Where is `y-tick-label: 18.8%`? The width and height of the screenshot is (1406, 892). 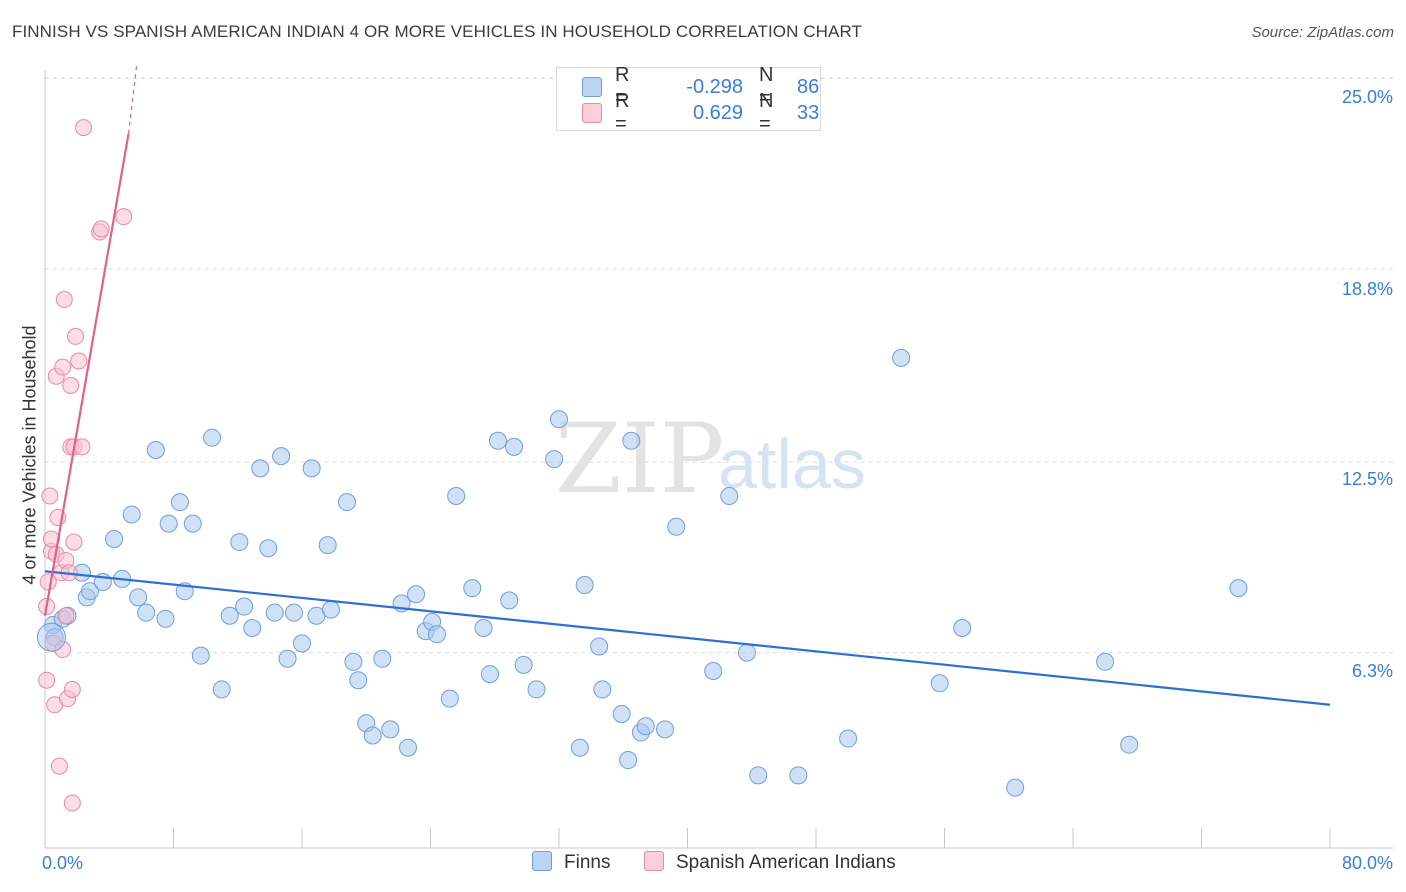
y-tick-label: 18.8% is located at coordinates (1367, 289).